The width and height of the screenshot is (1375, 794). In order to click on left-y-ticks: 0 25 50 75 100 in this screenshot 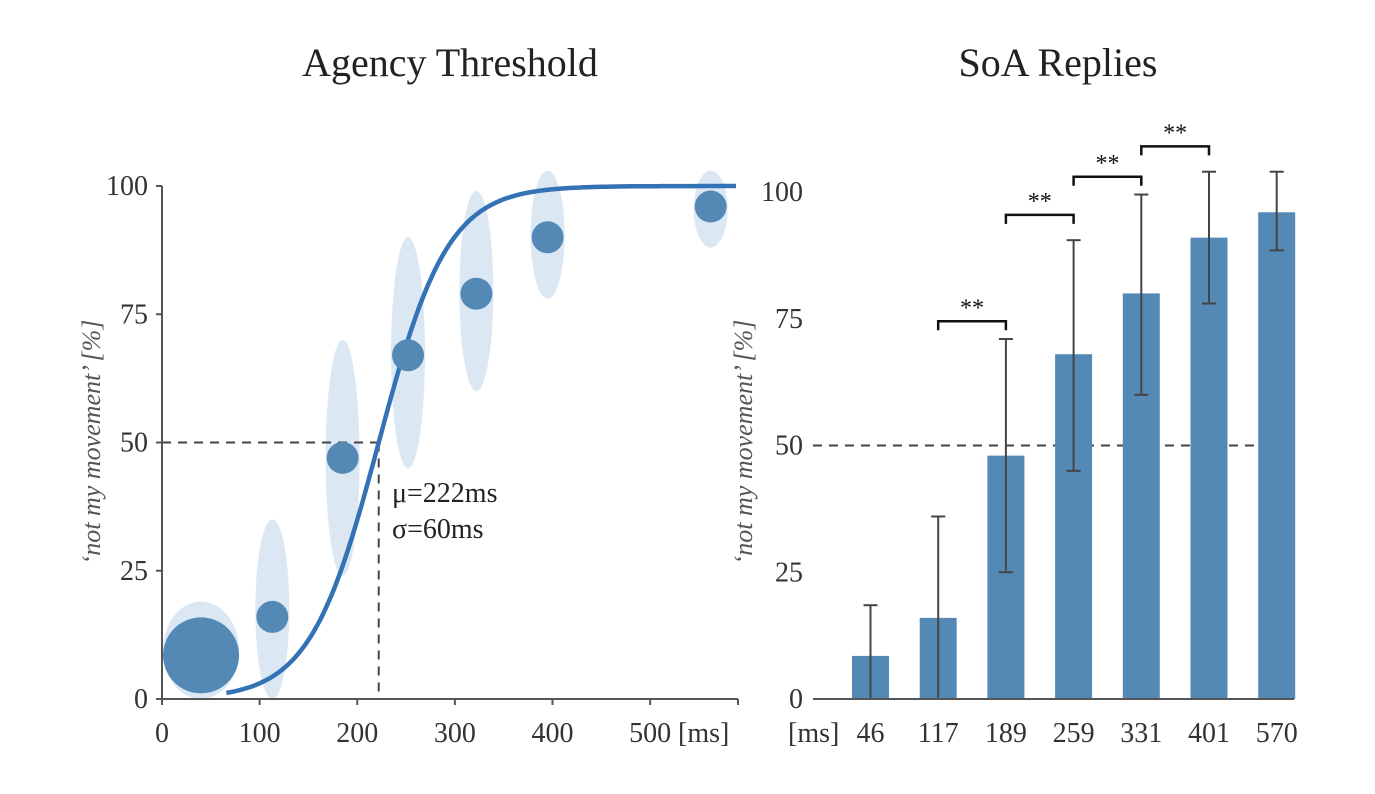, I will do `click(134, 443)`.